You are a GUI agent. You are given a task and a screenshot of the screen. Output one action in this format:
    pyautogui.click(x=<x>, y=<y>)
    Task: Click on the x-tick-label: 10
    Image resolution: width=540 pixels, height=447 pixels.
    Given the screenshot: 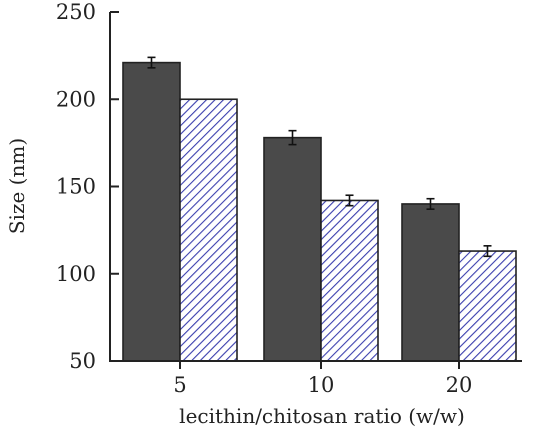 What is the action you would take?
    pyautogui.click(x=321, y=385)
    